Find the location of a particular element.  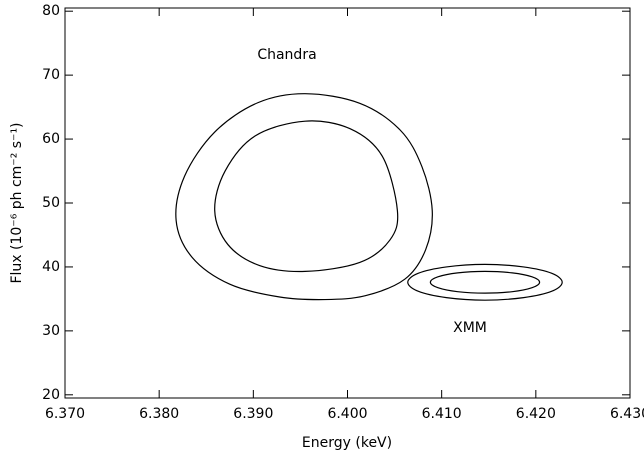

y-tick-label: 30 is located at coordinates (51, 331).